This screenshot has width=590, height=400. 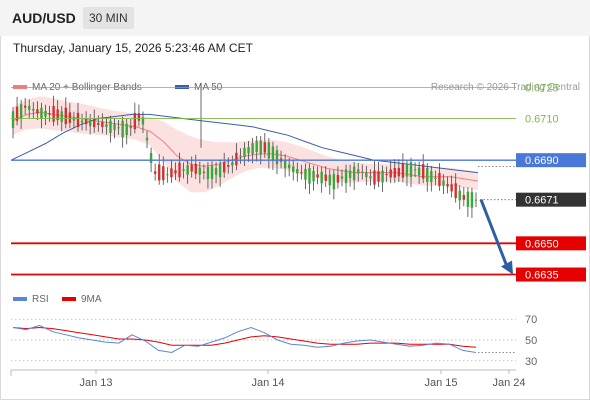 I want to click on currency-pair: AUD/USD, so click(x=44, y=18).